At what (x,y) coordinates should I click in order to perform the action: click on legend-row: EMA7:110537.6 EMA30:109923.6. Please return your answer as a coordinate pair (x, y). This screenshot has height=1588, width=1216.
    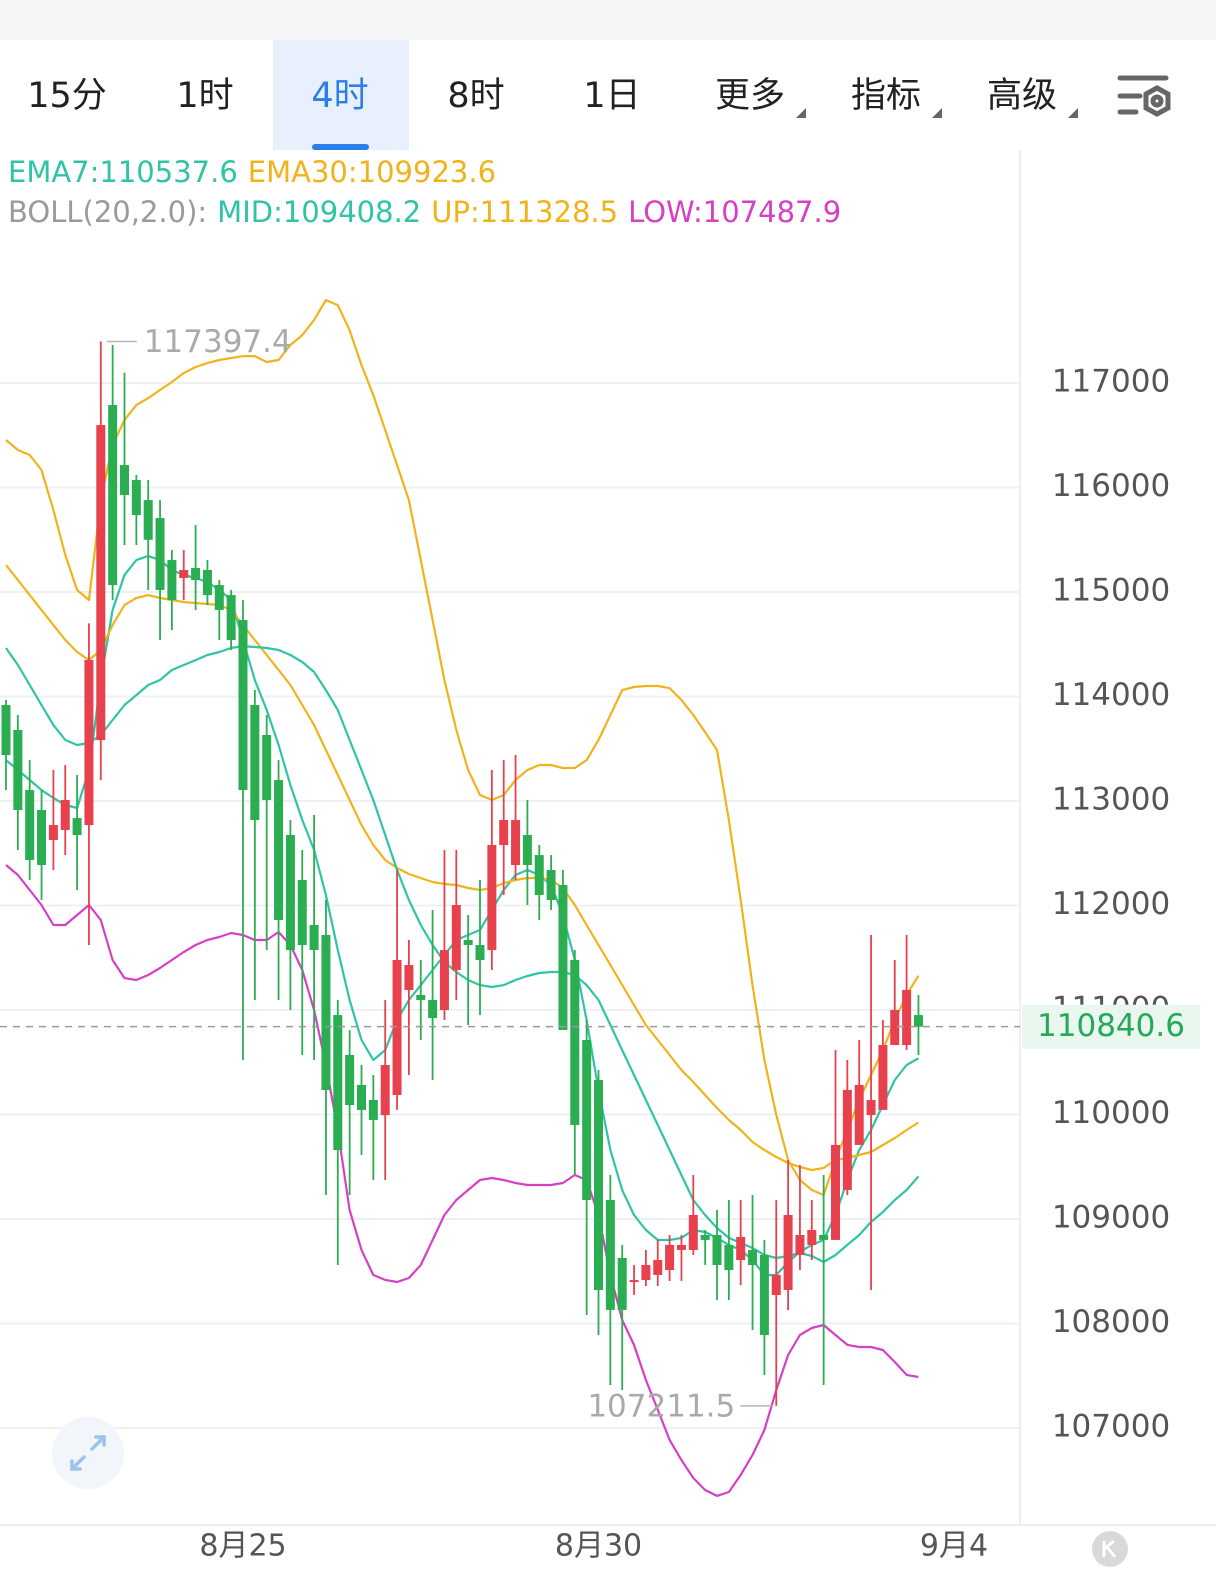
    Looking at the image, I should click on (252, 172).